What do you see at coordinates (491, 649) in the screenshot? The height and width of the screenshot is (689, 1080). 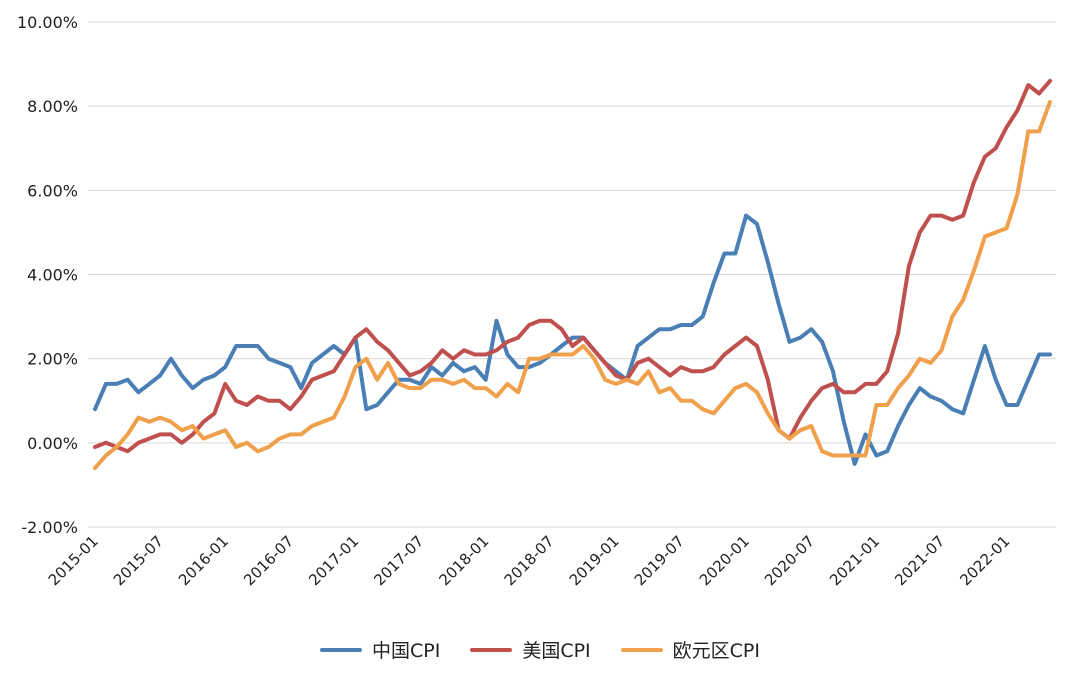 I see `legend-swatch-us-cpi` at bounding box center [491, 649].